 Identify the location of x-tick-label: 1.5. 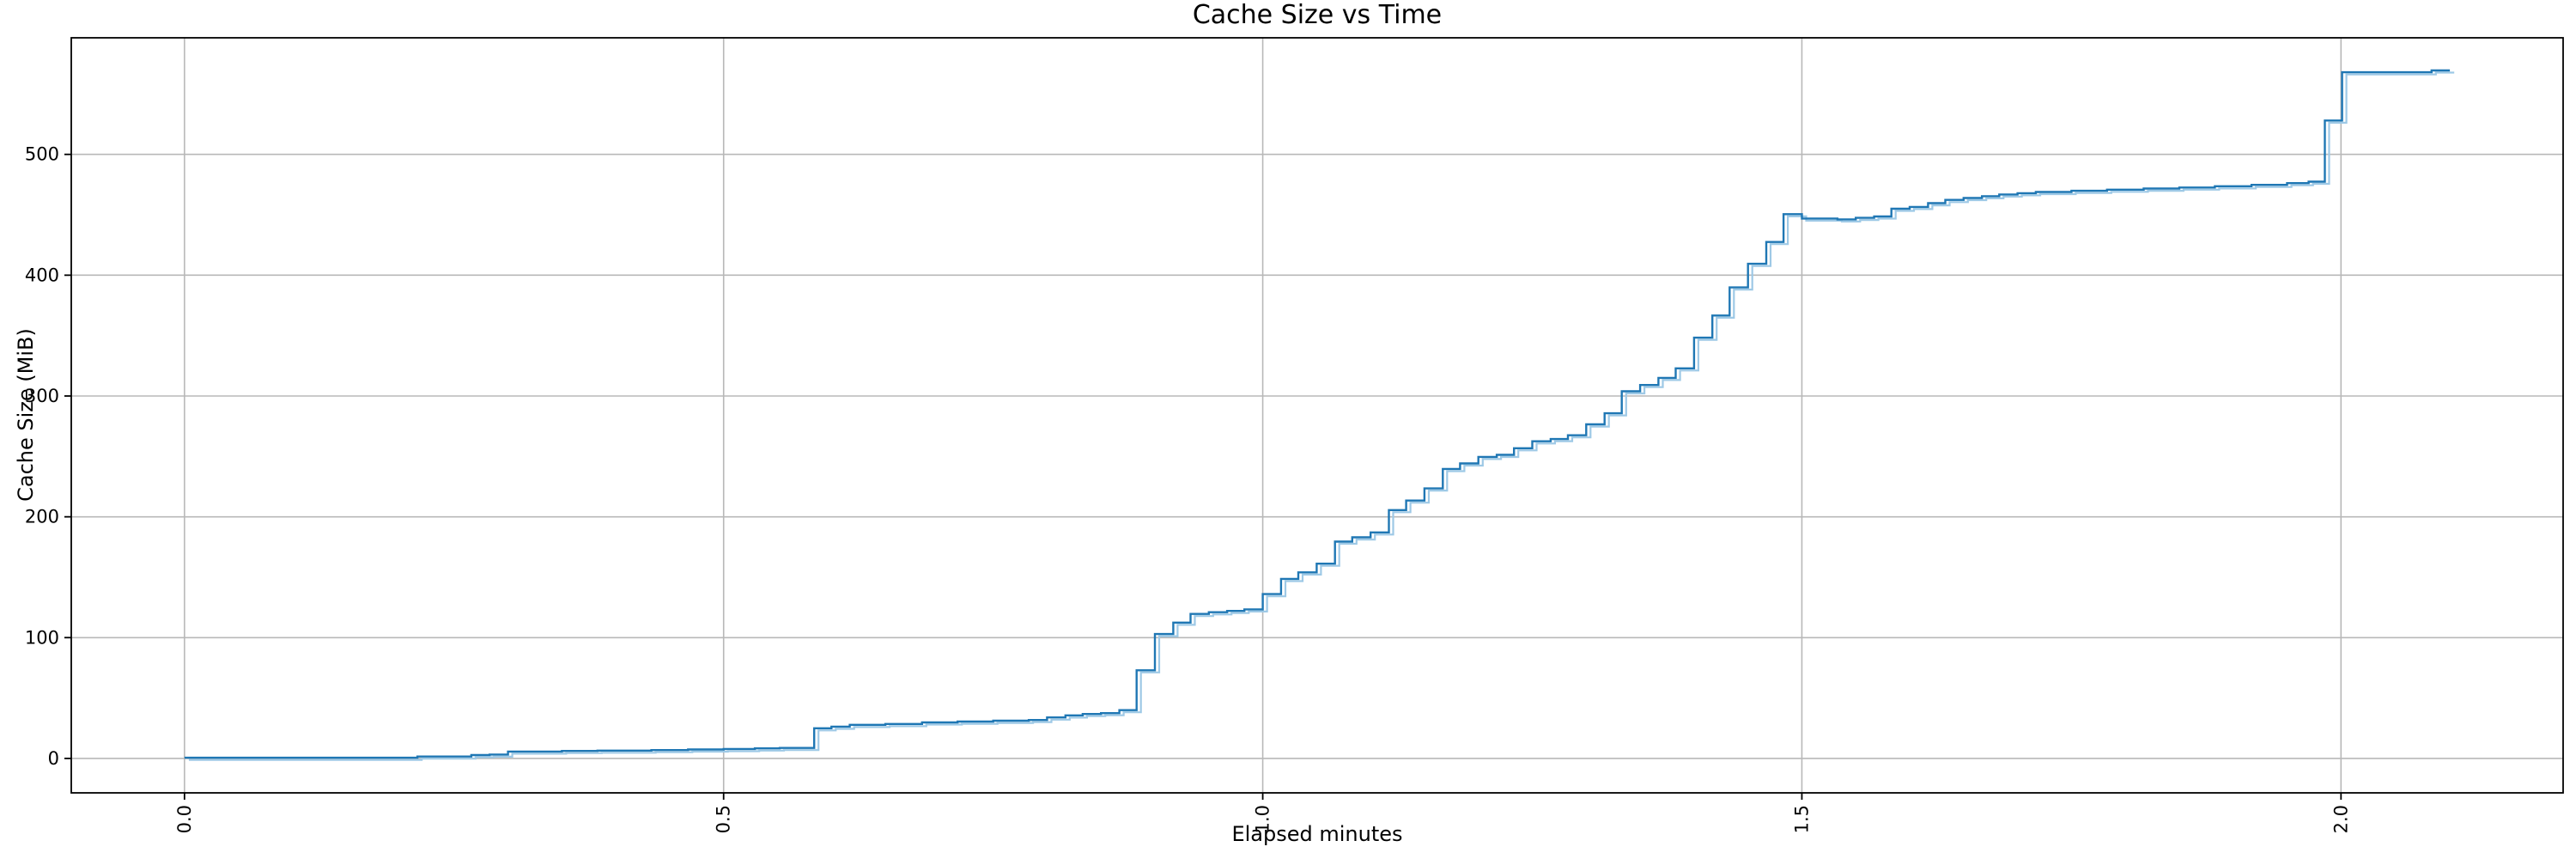
(1801, 819).